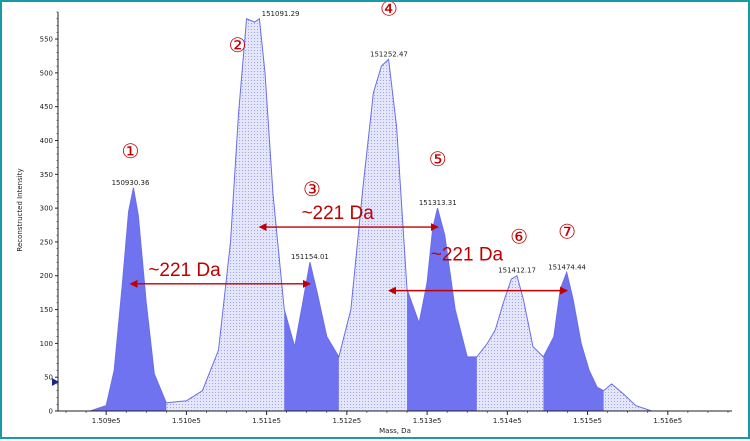  Describe the element at coordinates (20, 209) in the screenshot. I see `y-axis-label: Reconstructed Intensity` at that location.